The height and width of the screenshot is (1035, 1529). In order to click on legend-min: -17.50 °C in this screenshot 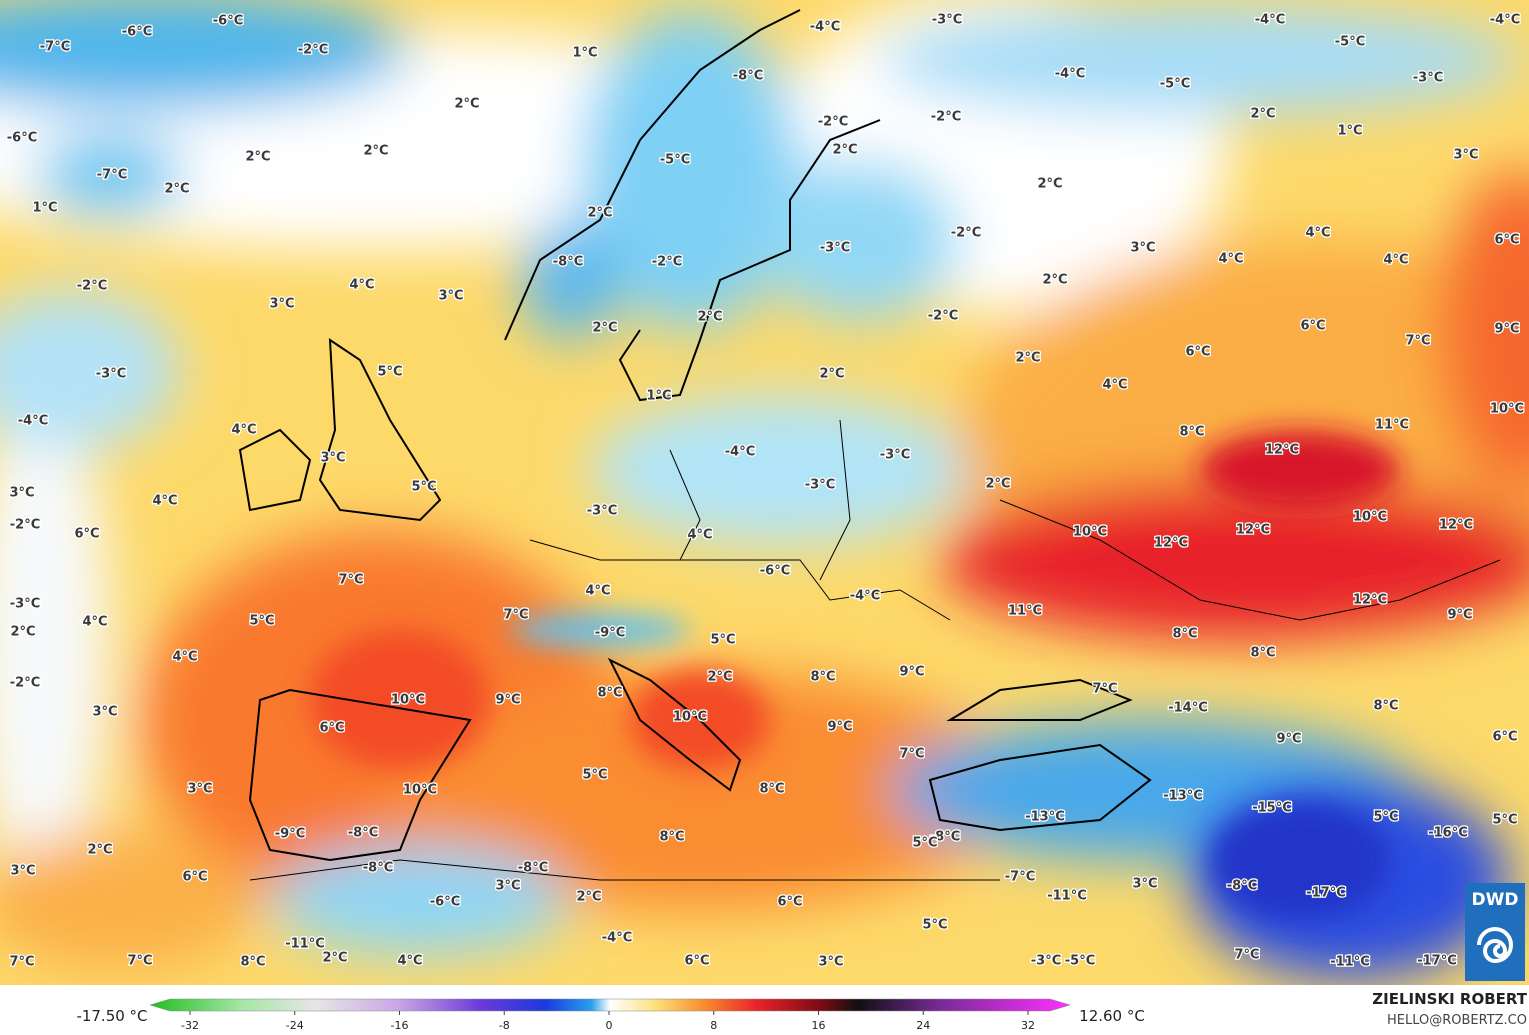, I will do `click(111, 1016)`.